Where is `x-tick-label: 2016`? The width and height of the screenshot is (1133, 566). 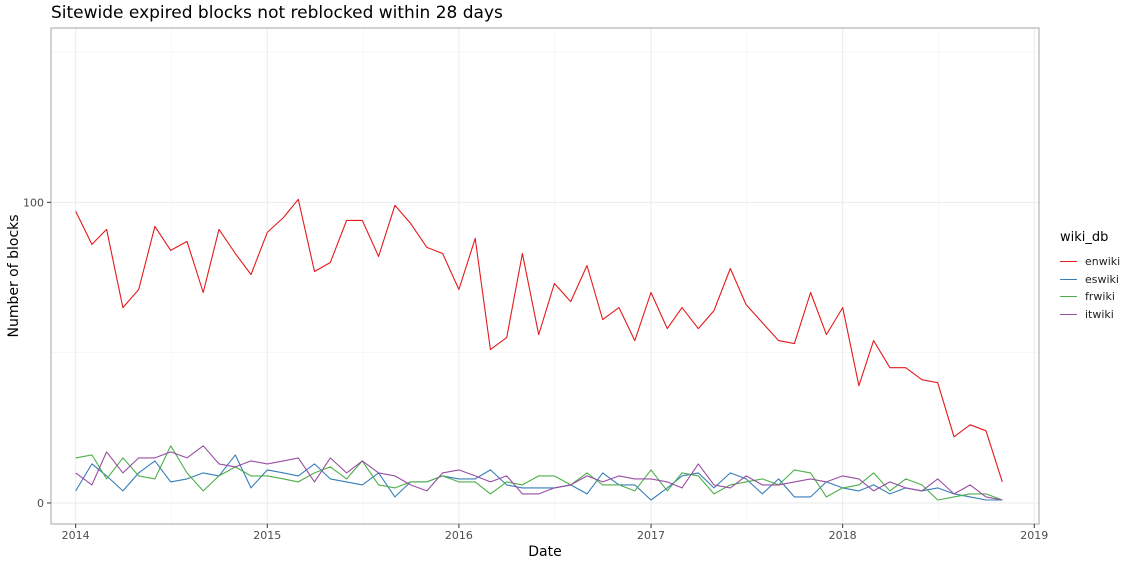 x-tick-label: 2016 is located at coordinates (459, 535).